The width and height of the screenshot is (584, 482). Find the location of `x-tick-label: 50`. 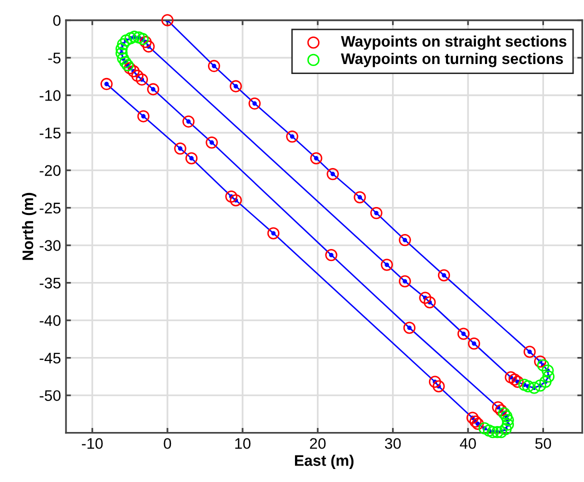

x-tick-label: 50 is located at coordinates (543, 443).